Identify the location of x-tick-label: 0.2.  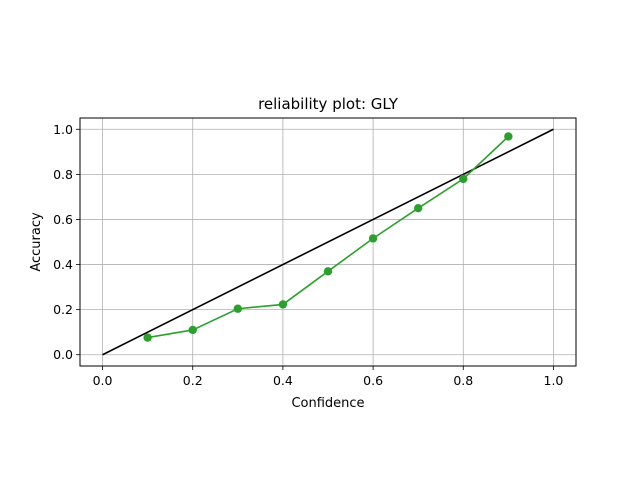
(193, 380).